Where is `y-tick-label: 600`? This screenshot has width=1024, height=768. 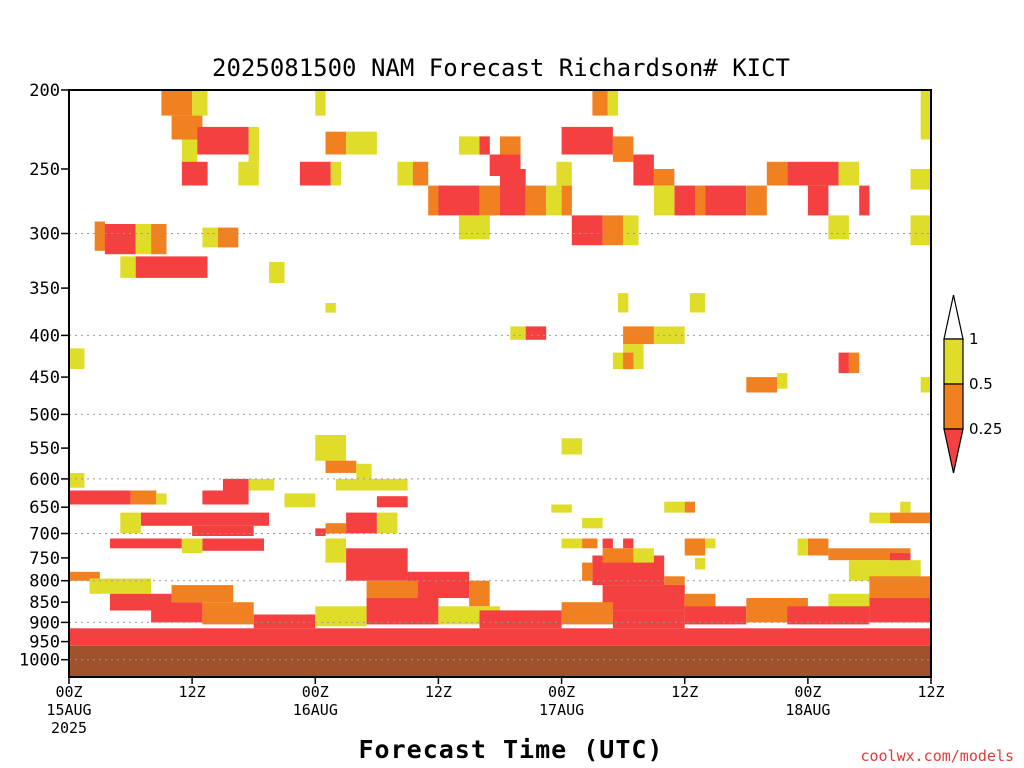 y-tick-label: 600 is located at coordinates (44, 480).